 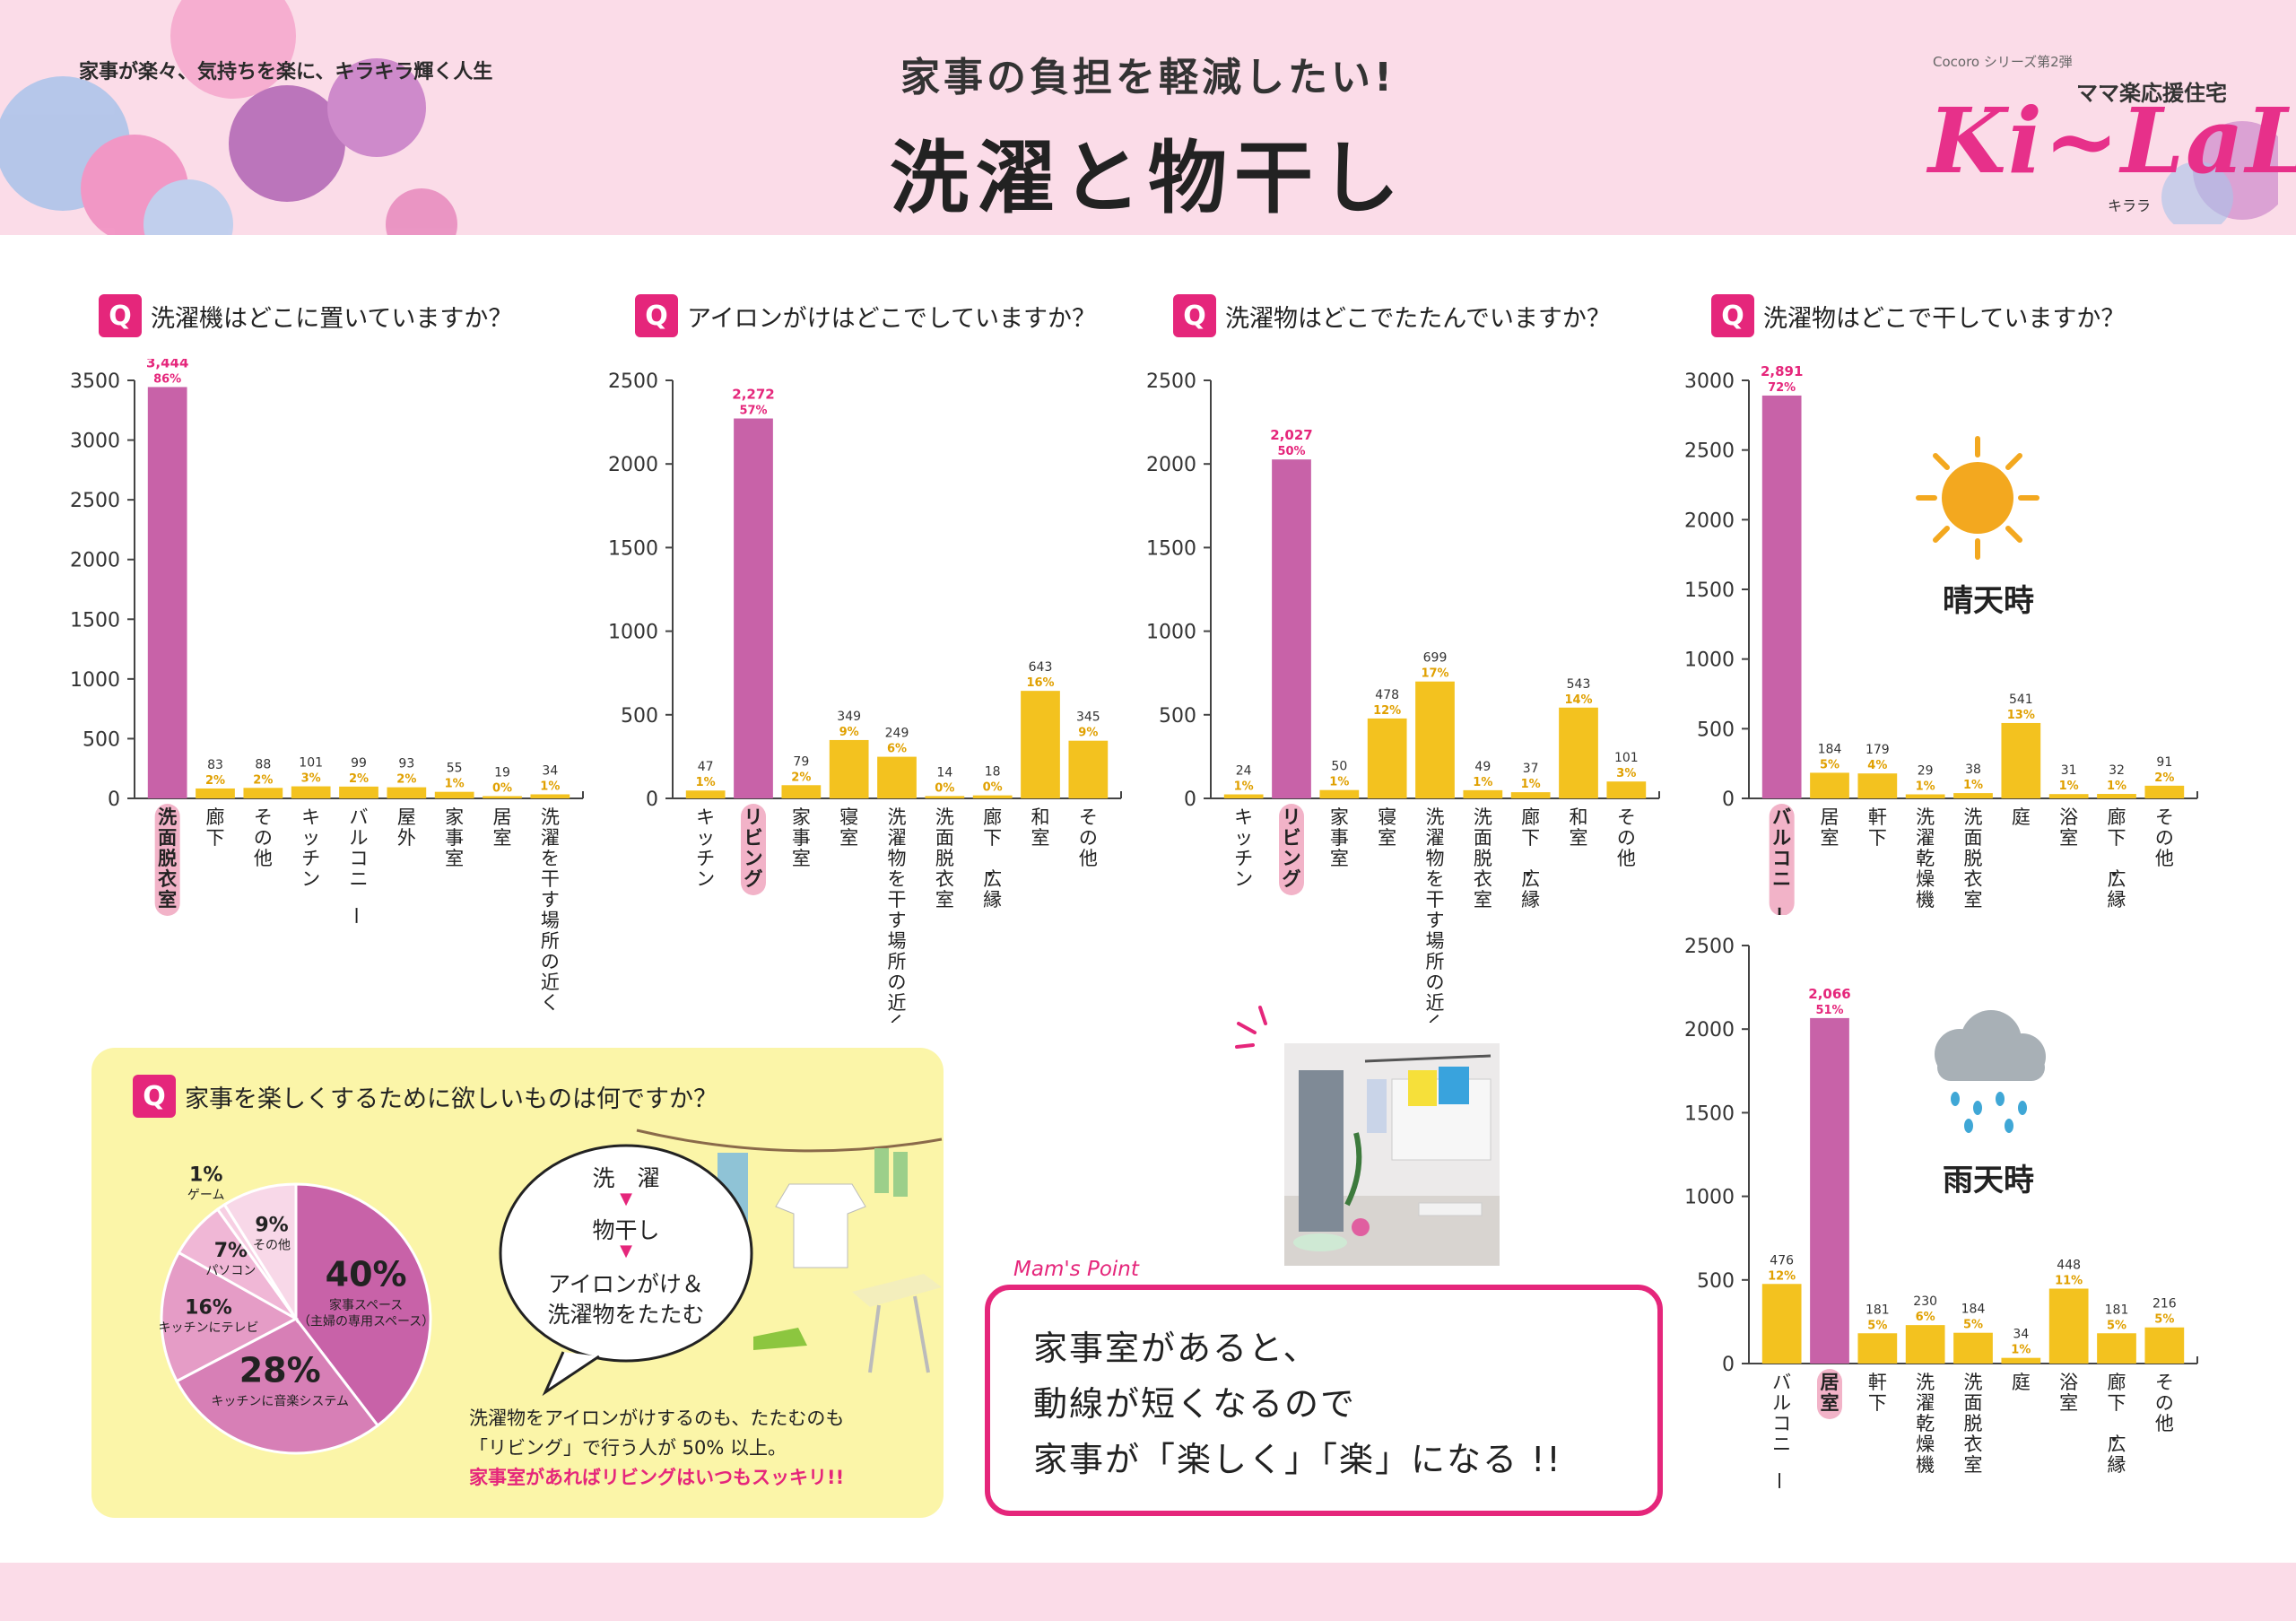 What do you see at coordinates (1709, 947) in the screenshot?
I see `y-tick-label: 2500` at bounding box center [1709, 947].